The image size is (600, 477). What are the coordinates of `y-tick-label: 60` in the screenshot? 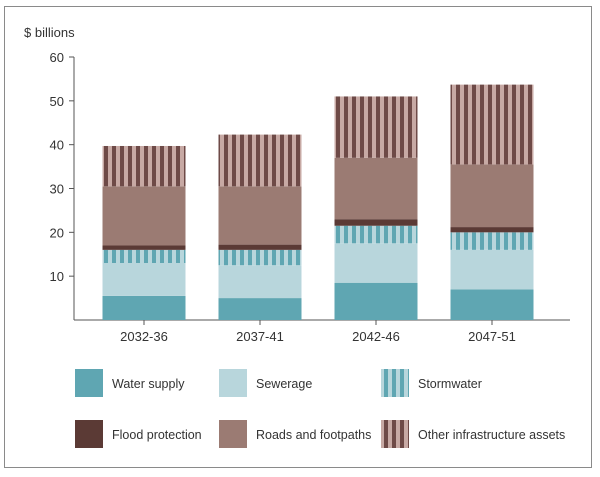 It's located at (57, 57).